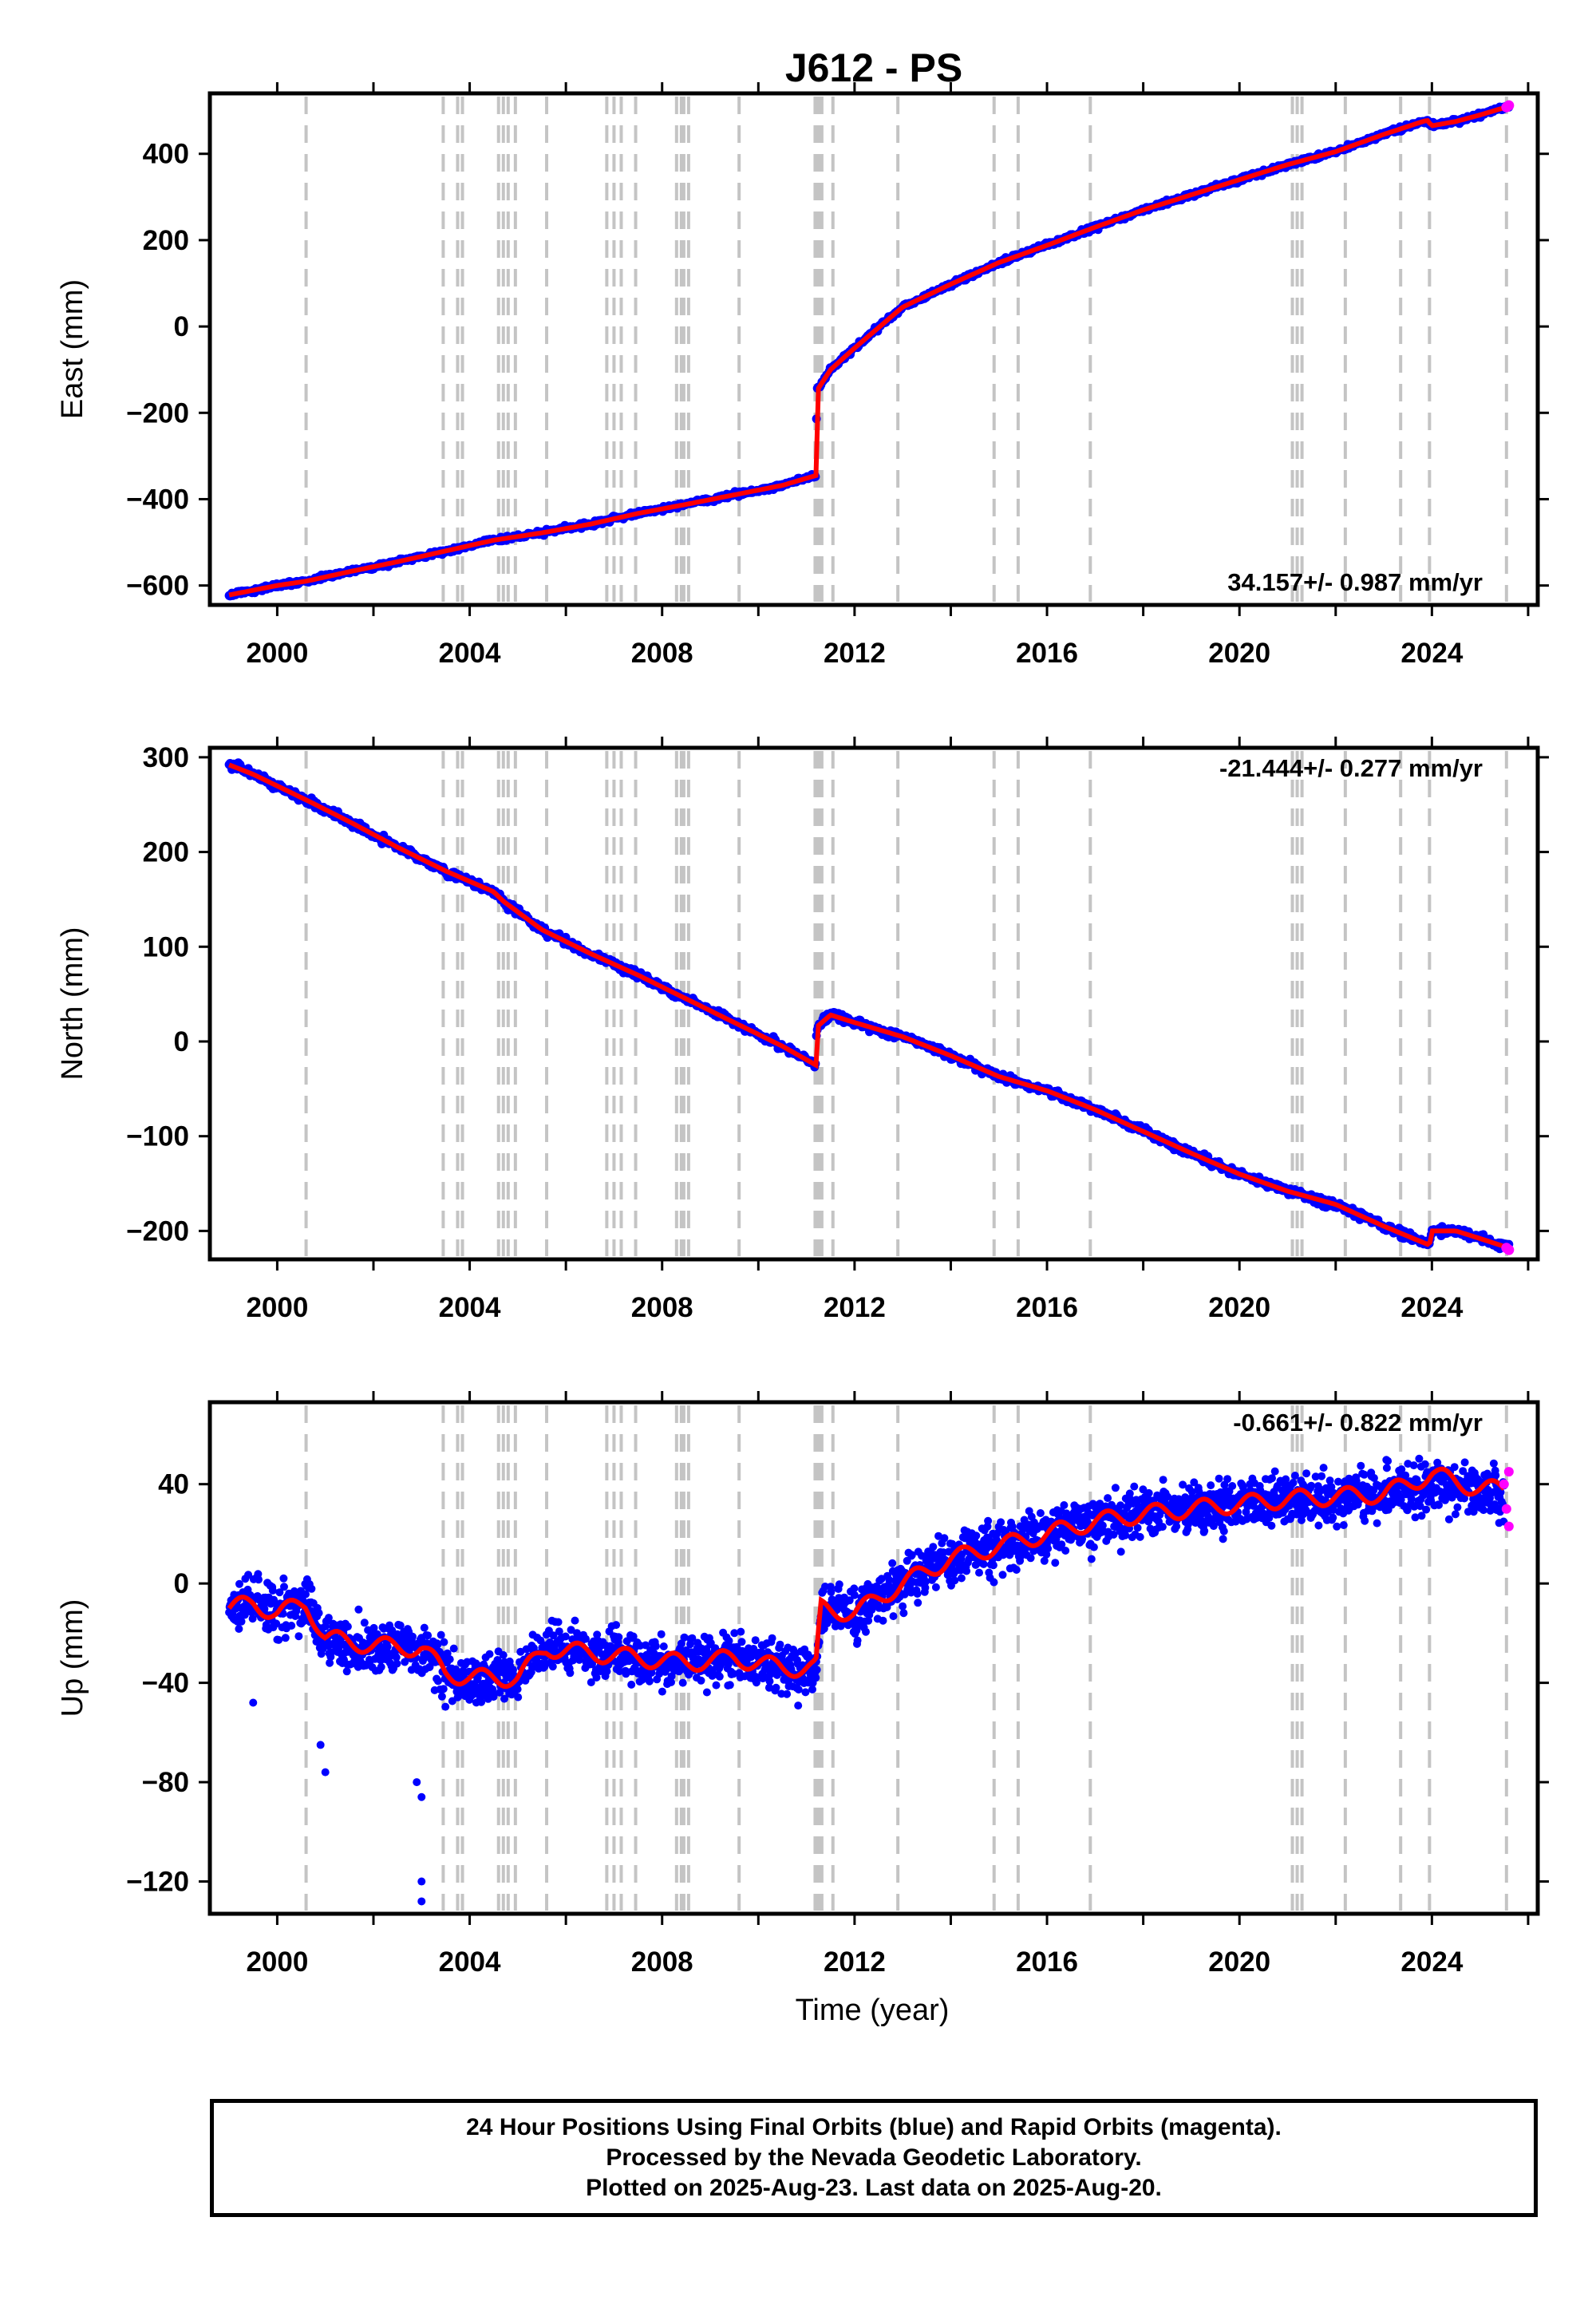 The height and width of the screenshot is (2316, 1596). What do you see at coordinates (157, 1136) in the screenshot?
I see `y-tick-label: −100` at bounding box center [157, 1136].